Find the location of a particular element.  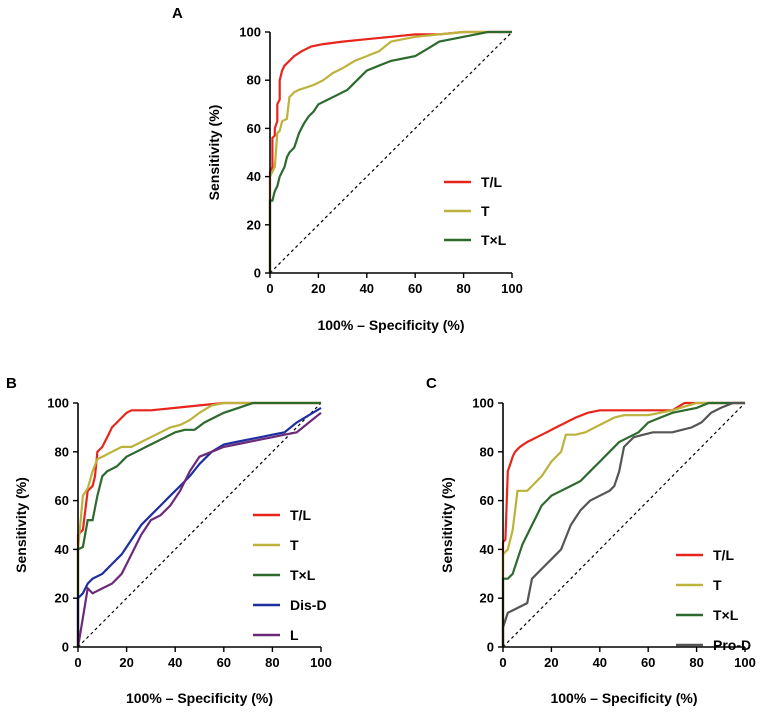

legend: T/L T T×L Dis-D L is located at coordinates (290, 575).